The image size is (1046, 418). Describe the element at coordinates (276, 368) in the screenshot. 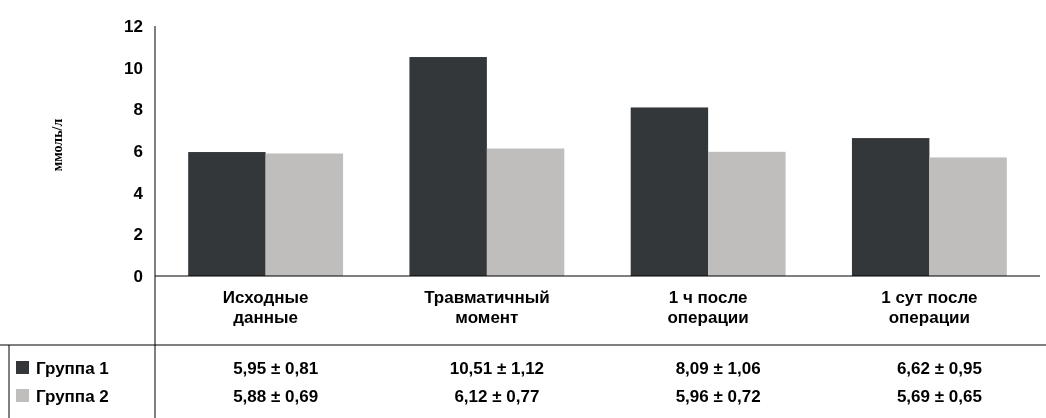

I see `data-label: 5,95 ± 0,81` at that location.